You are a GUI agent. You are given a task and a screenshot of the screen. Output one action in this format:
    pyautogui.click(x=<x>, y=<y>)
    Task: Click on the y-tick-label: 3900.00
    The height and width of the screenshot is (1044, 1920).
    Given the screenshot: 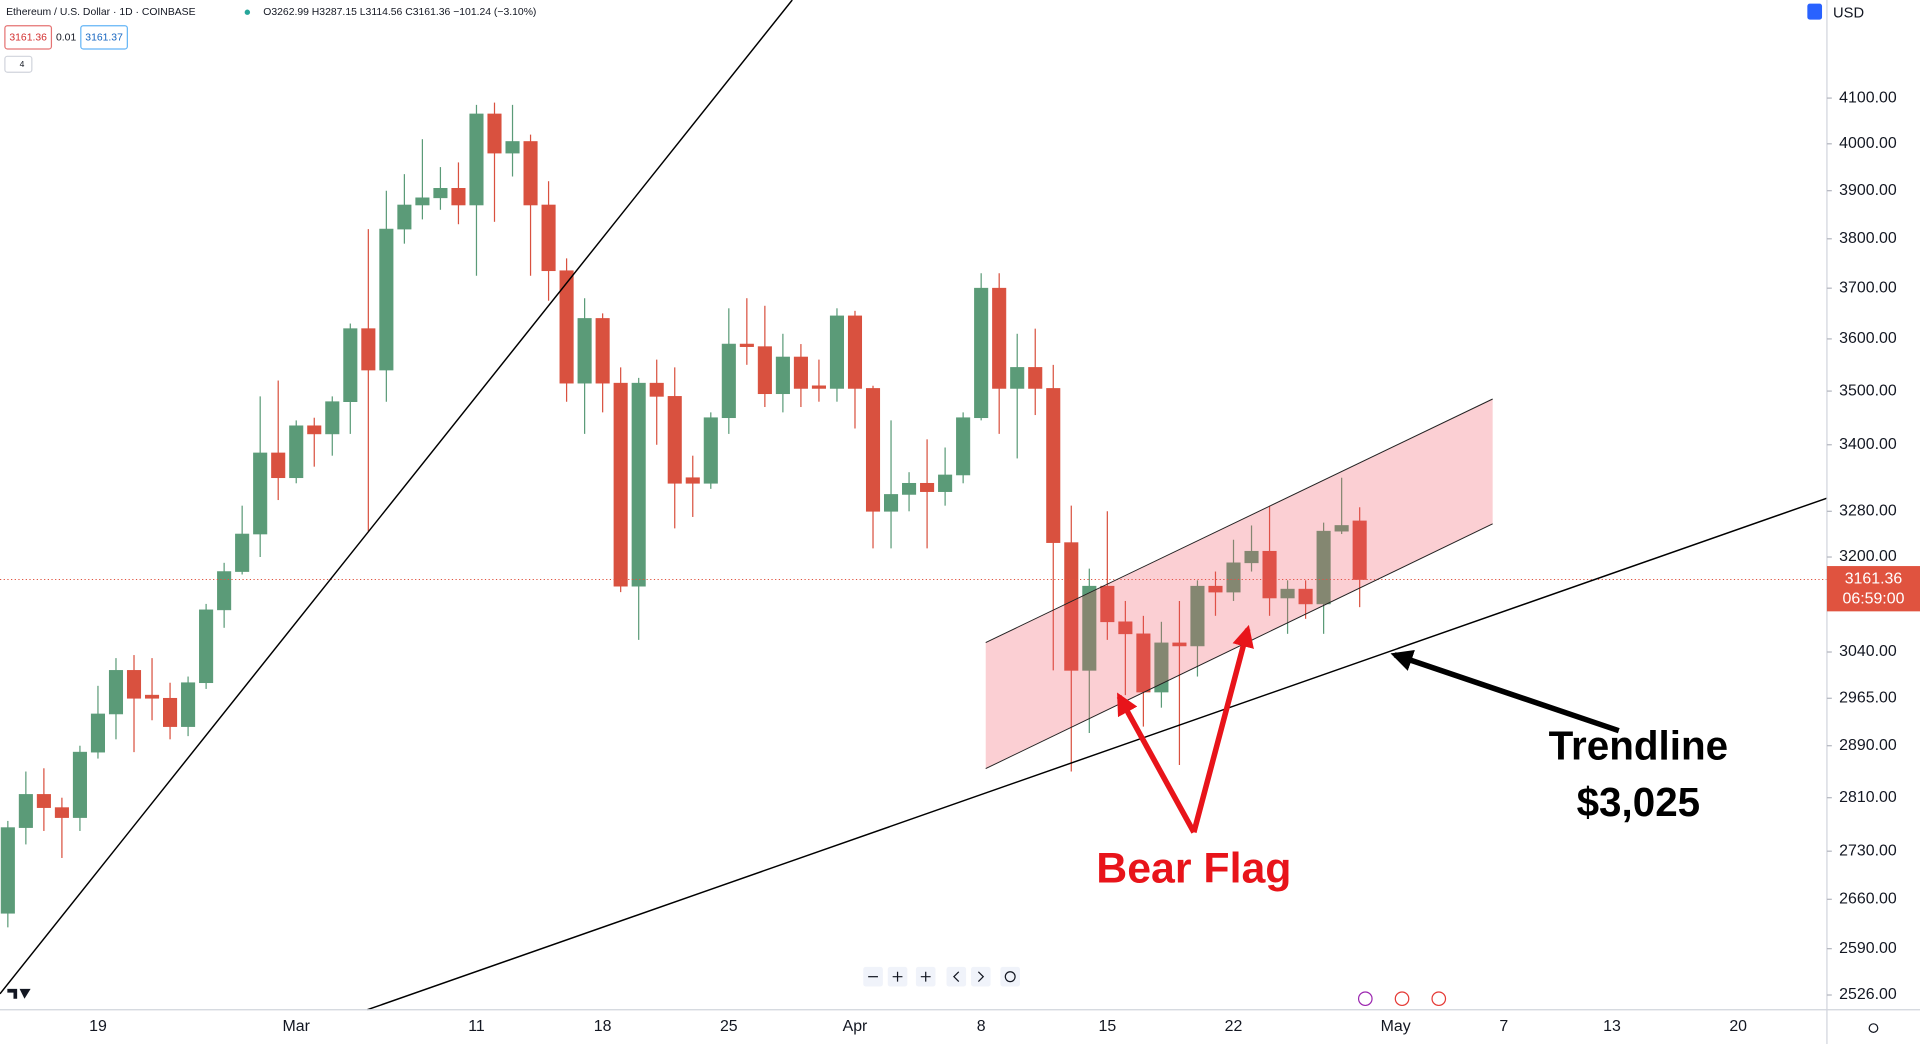 What is the action you would take?
    pyautogui.click(x=1868, y=190)
    